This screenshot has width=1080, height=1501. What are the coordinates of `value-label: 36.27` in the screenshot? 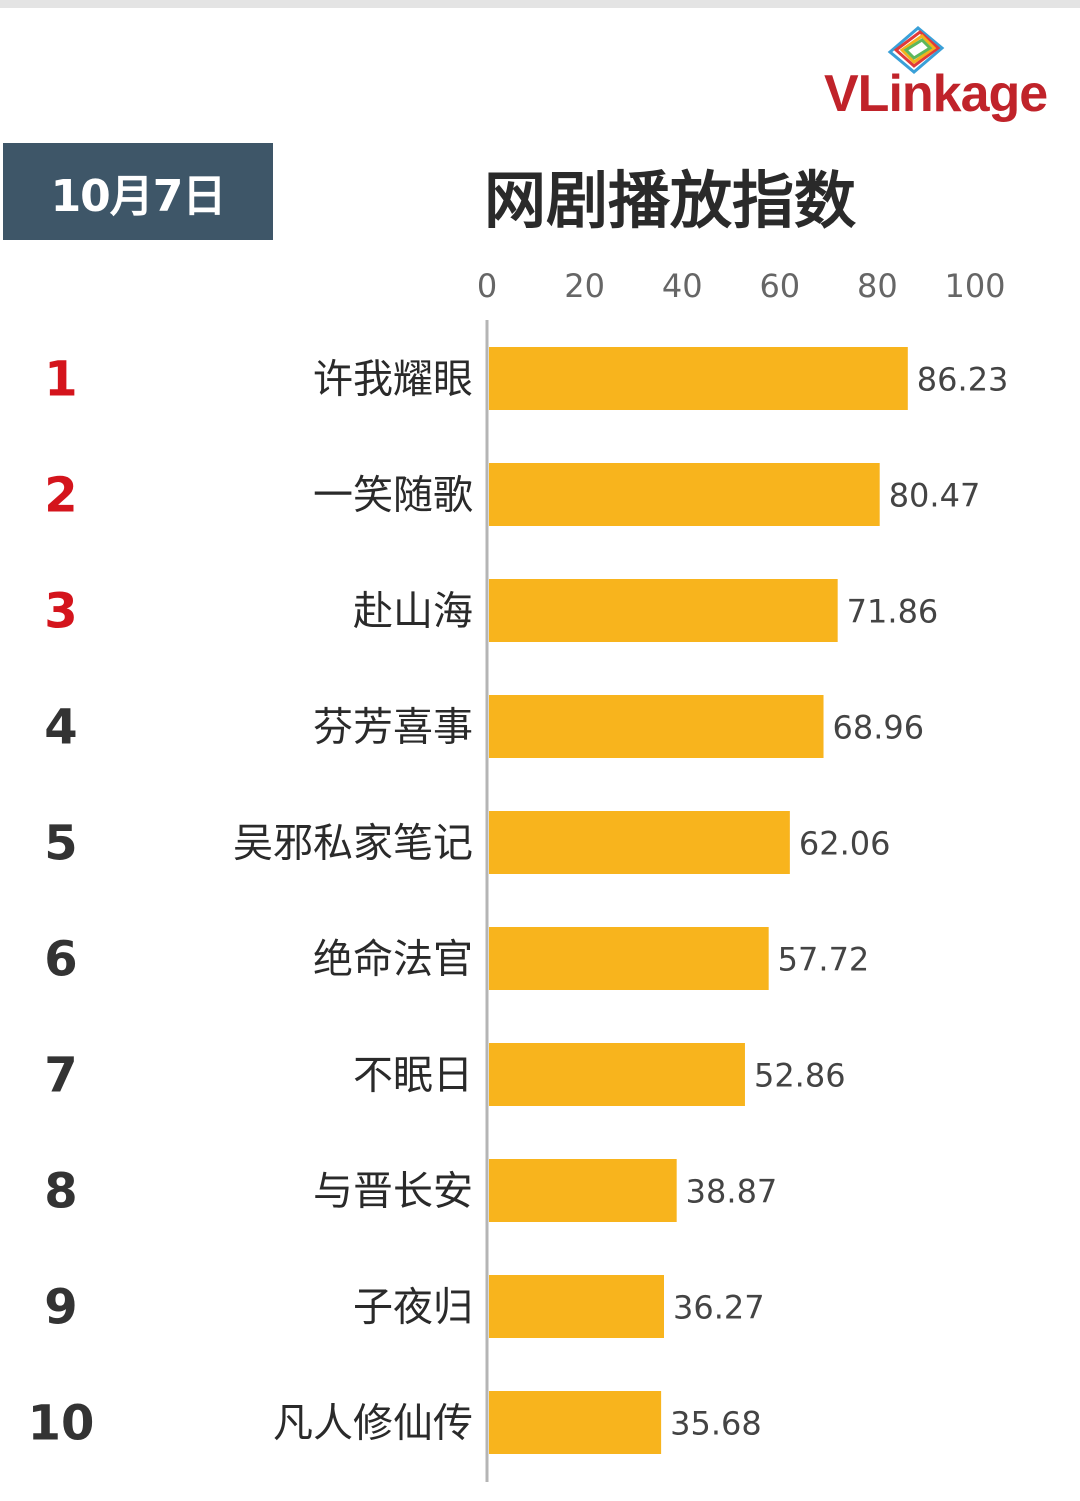 It's located at (719, 1308).